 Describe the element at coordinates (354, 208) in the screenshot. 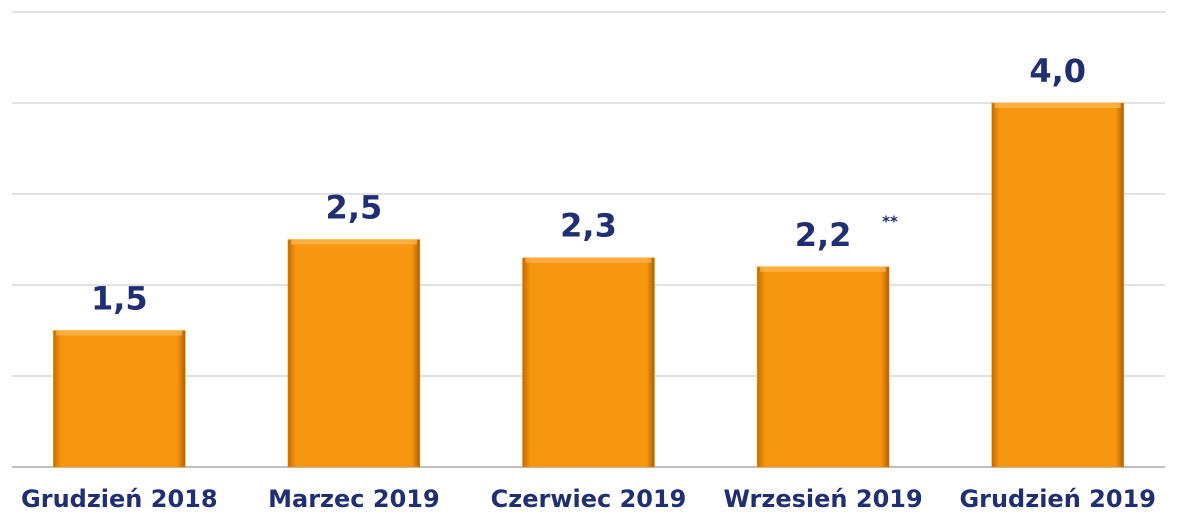

I see `value-label: 2,5` at that location.